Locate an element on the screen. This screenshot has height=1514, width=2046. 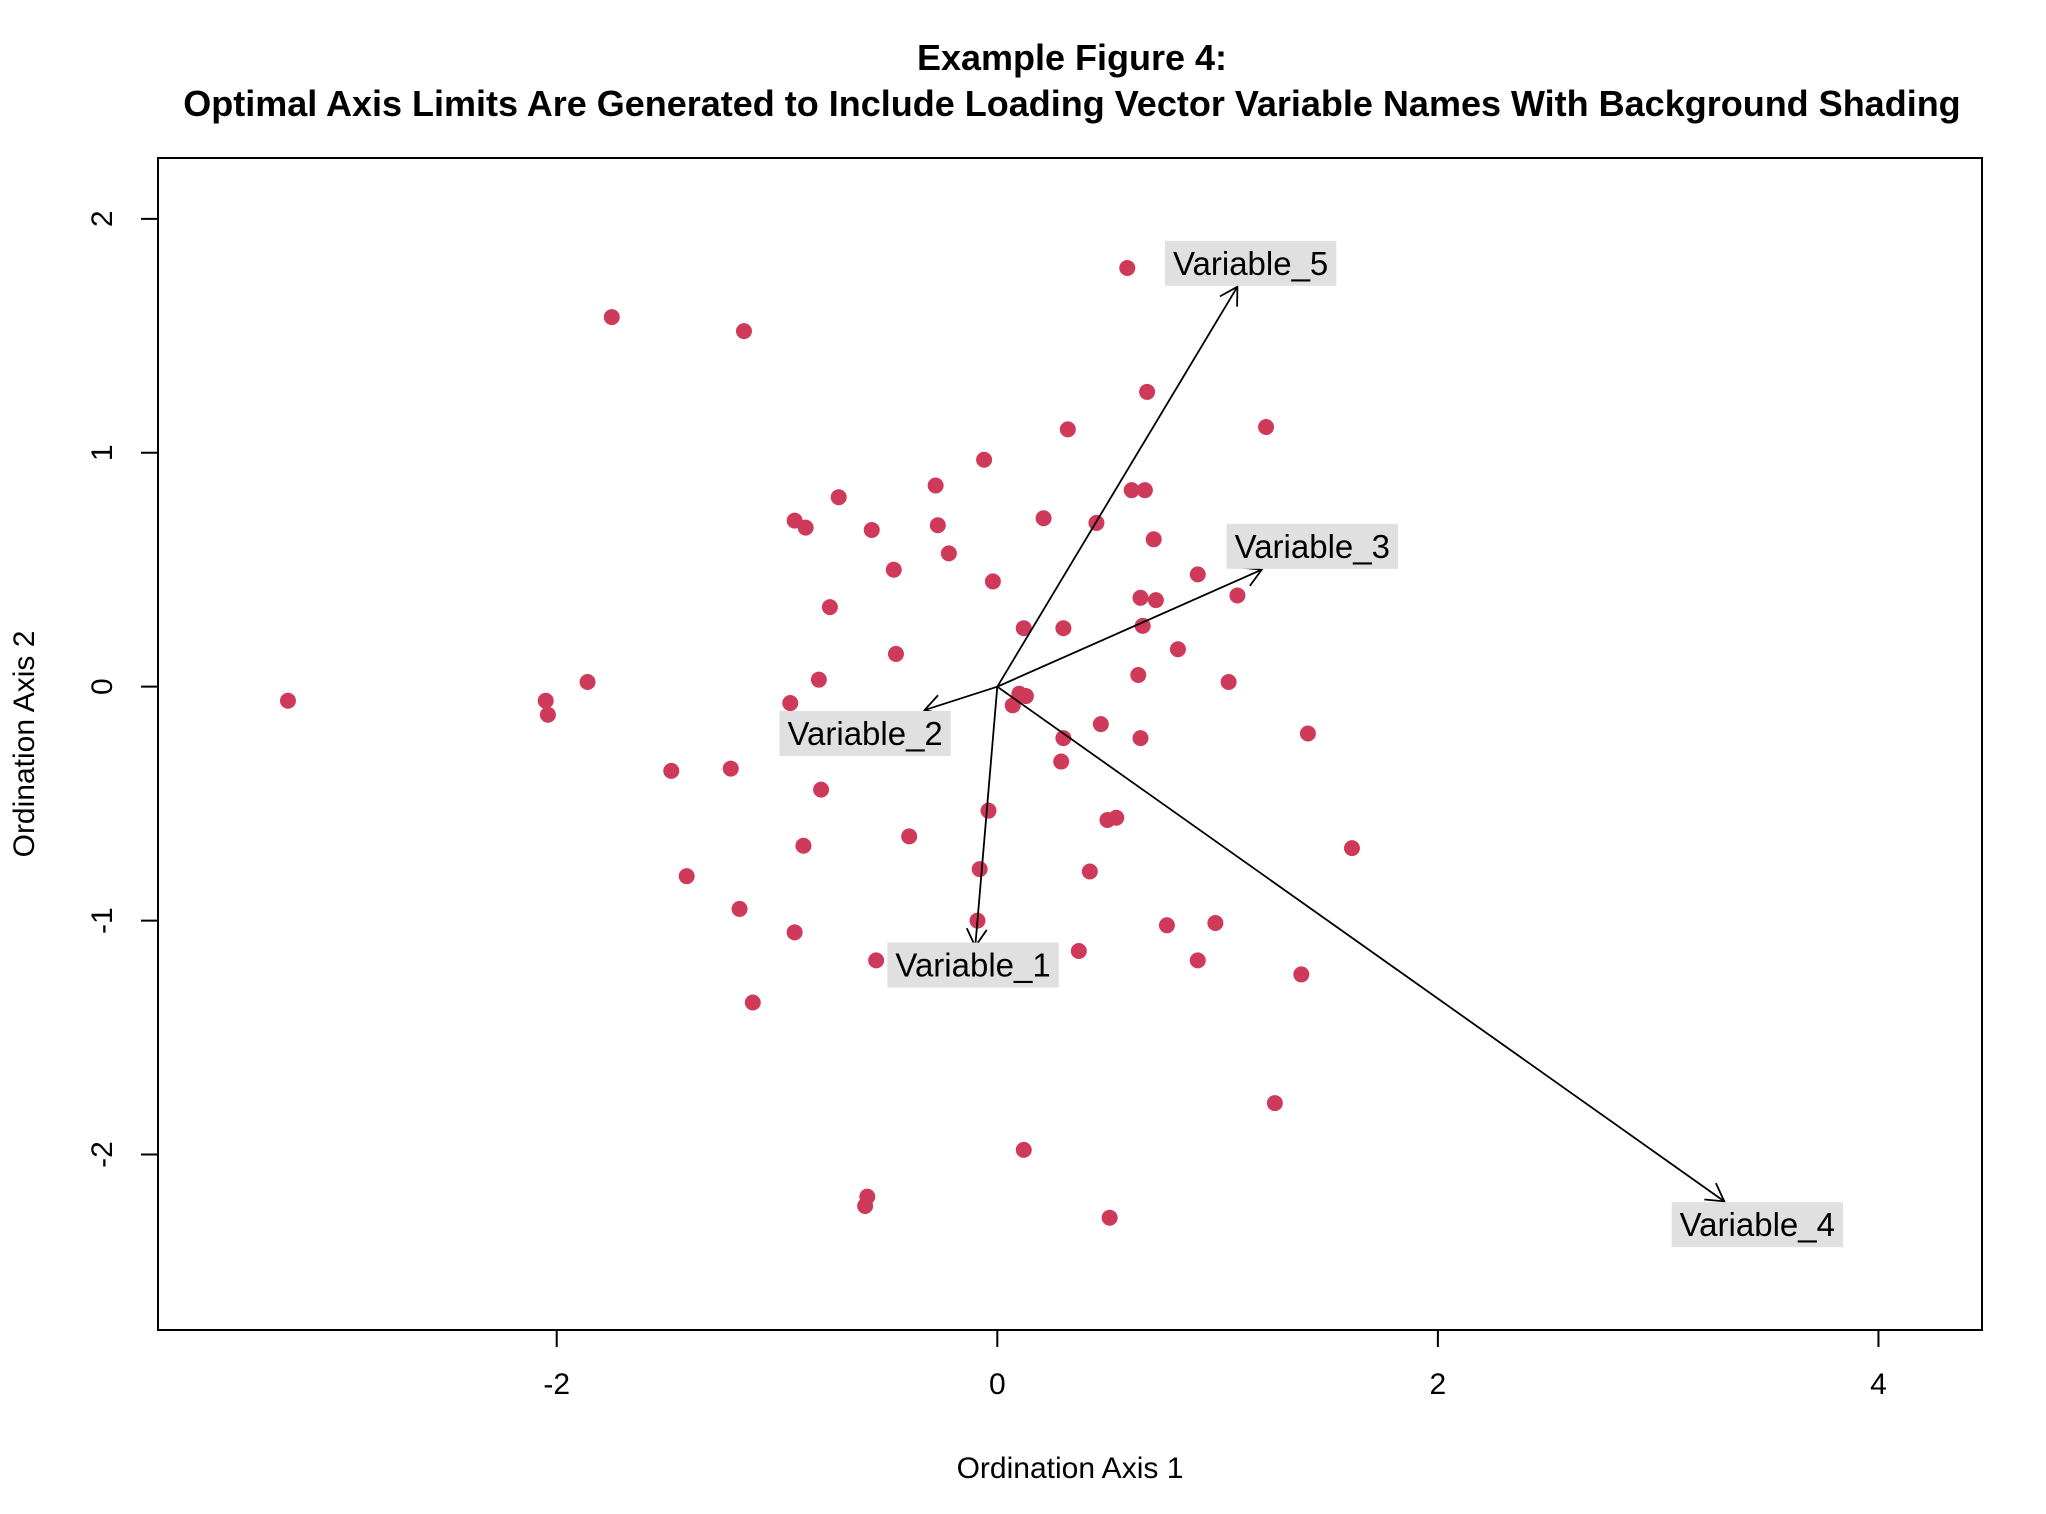
vector-label-group: Variable_2 is located at coordinates (865, 733).